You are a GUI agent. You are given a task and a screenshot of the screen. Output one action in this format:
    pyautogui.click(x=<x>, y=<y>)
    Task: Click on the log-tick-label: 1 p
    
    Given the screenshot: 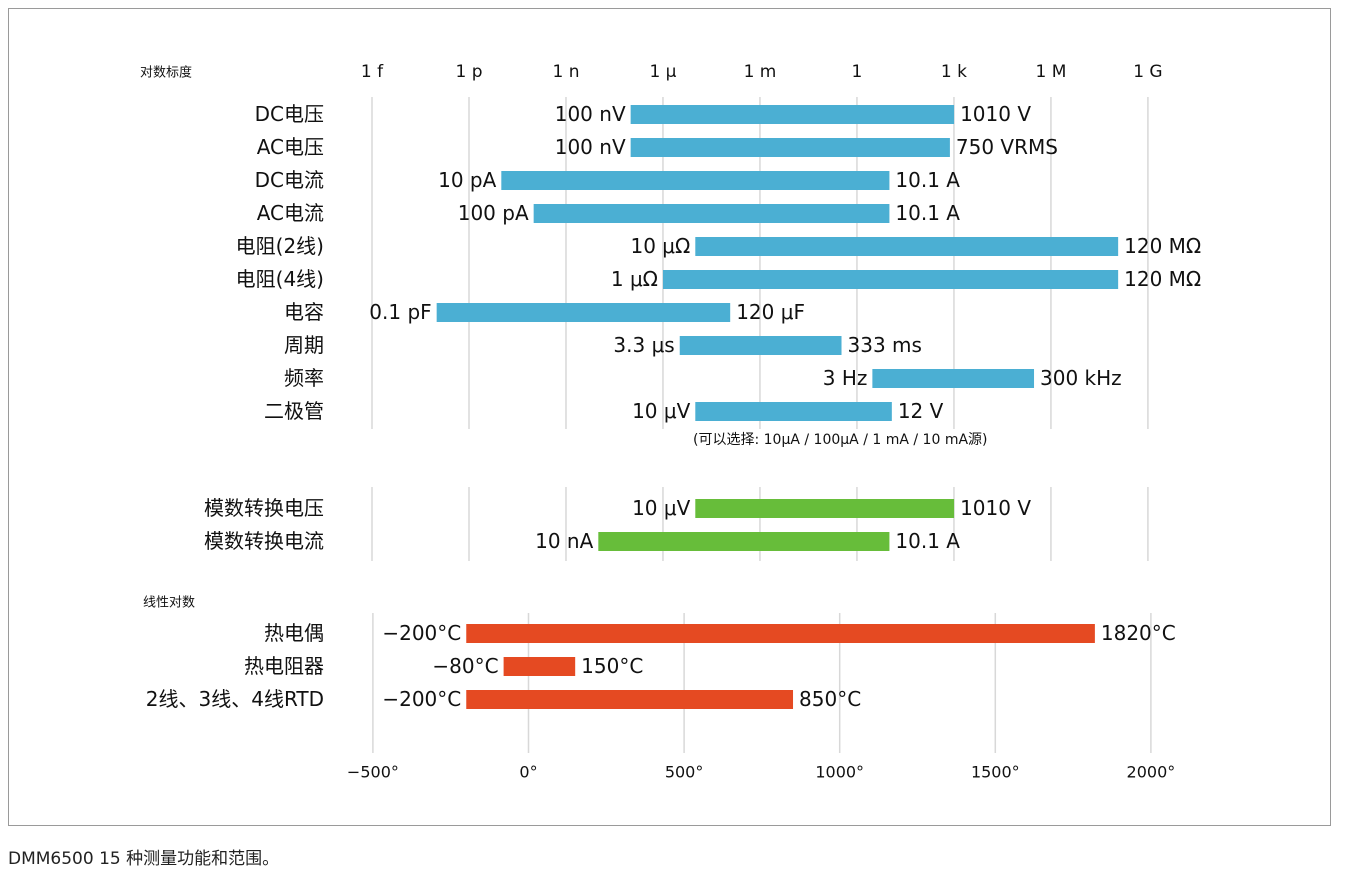 What is the action you would take?
    pyautogui.click(x=468, y=72)
    